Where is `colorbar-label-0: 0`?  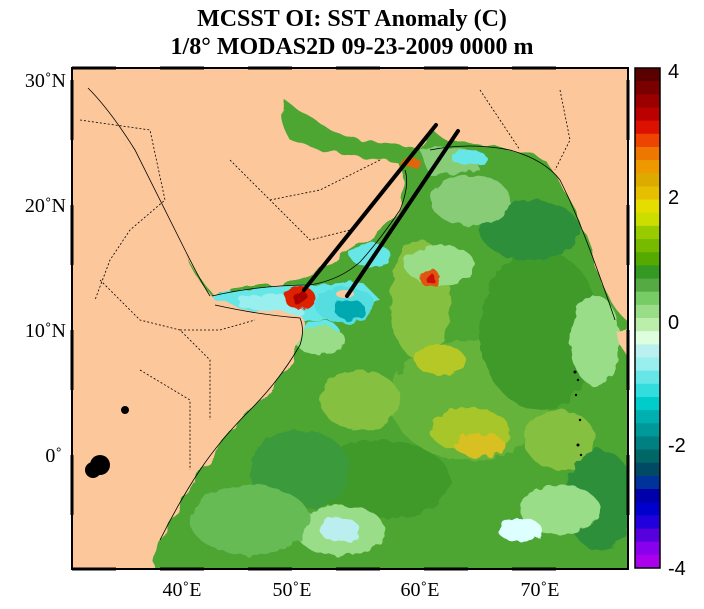
colorbar-label-0: 0 is located at coordinates (673, 323).